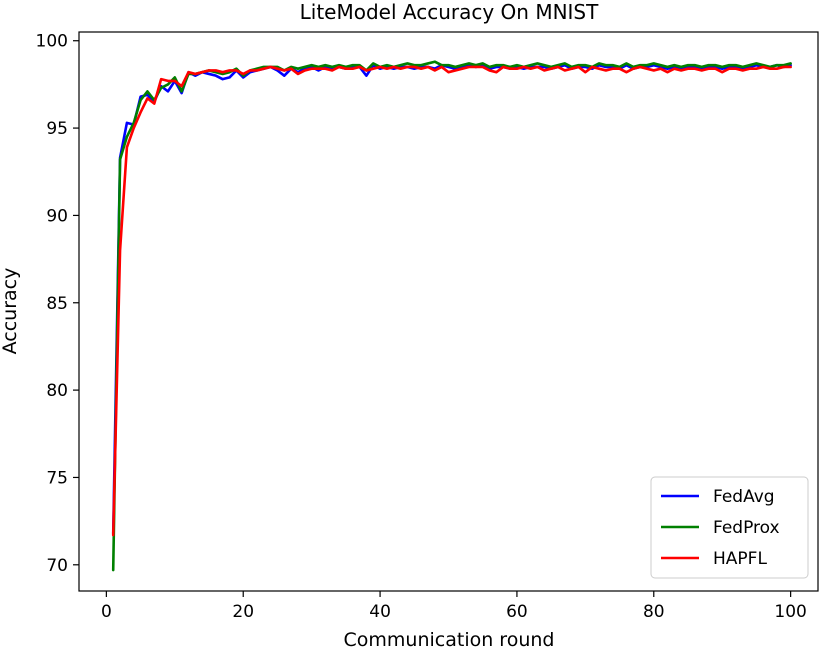 The height and width of the screenshot is (652, 830). Describe the element at coordinates (243, 612) in the screenshot. I see `x-tick-label: 20` at that location.